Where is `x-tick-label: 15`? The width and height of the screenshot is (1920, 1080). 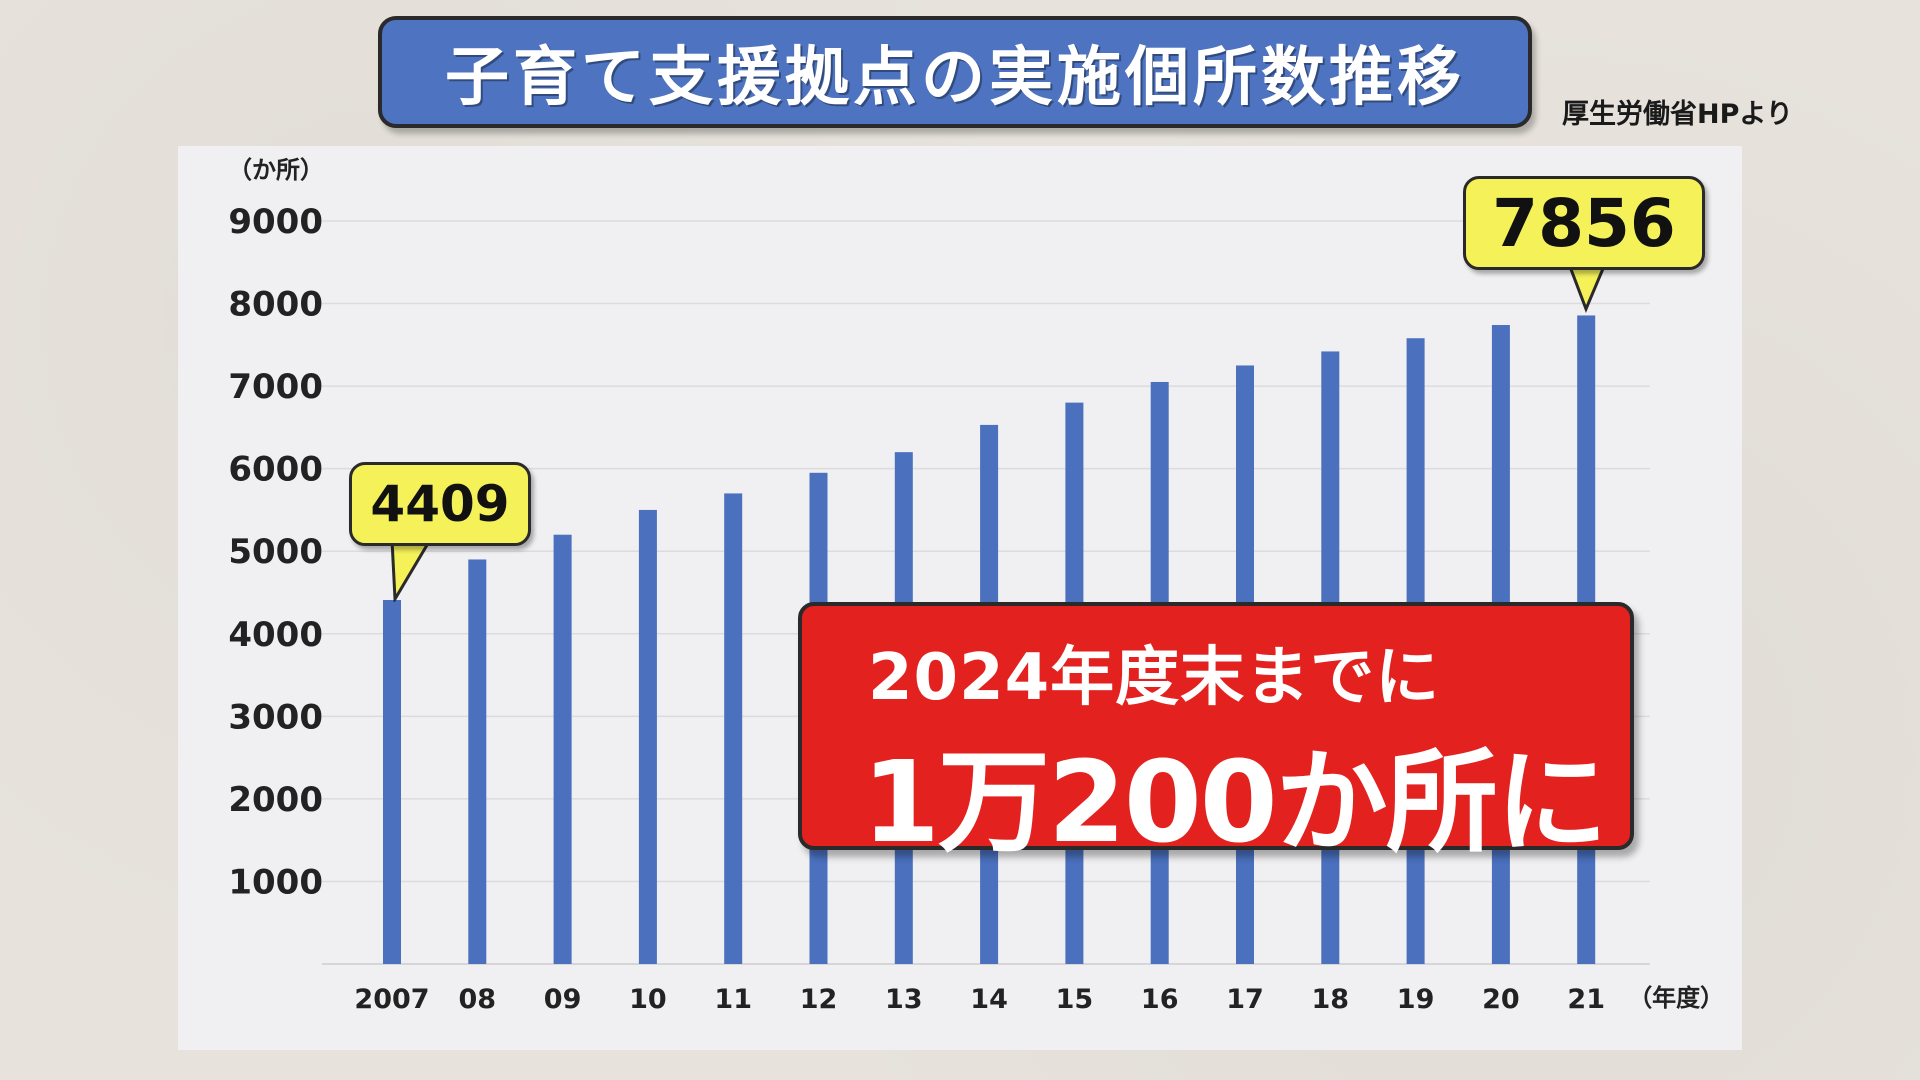
x-tick-label: 15 is located at coordinates (1075, 999).